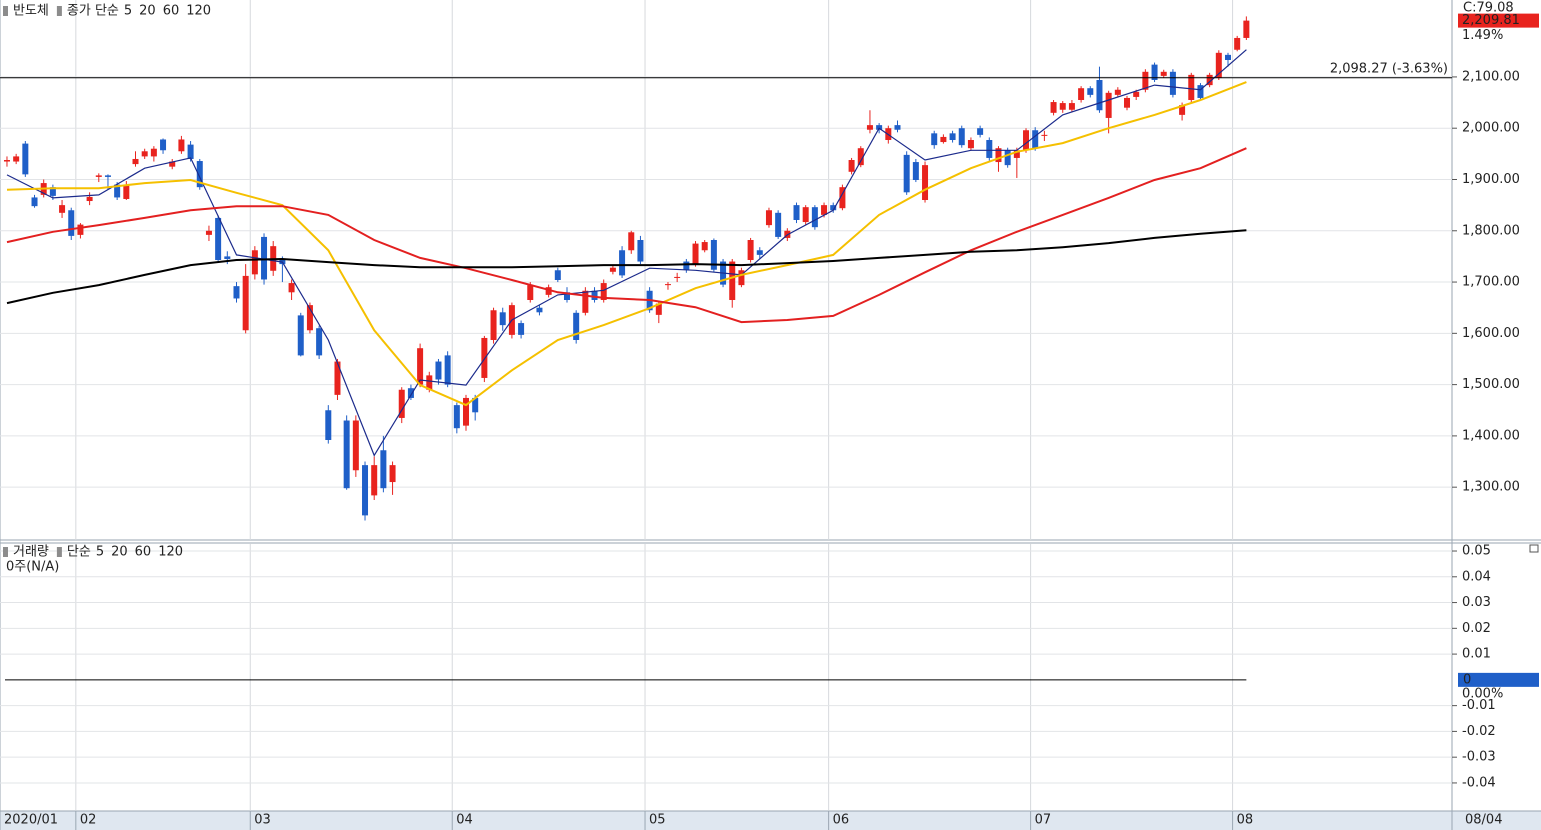 Image resolution: width=1541 pixels, height=830 pixels. I want to click on y-tick-label: 0.02, so click(1476, 628).